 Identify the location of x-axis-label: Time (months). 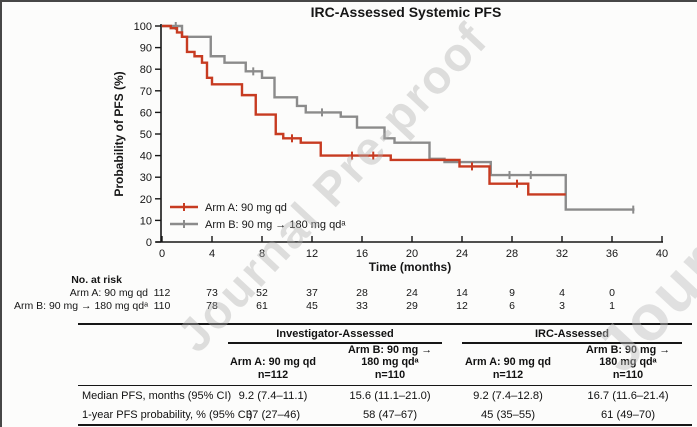
(410, 267).